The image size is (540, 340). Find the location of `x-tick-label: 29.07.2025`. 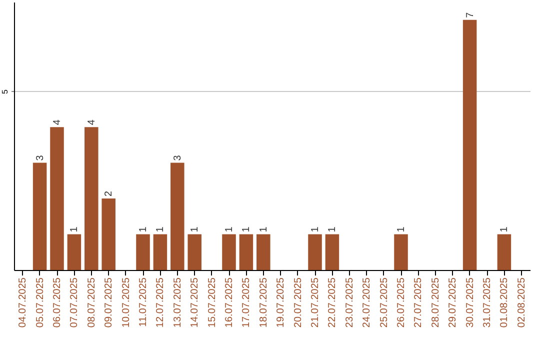

x-tick-label: 29.07.2025 is located at coordinates (453, 302).